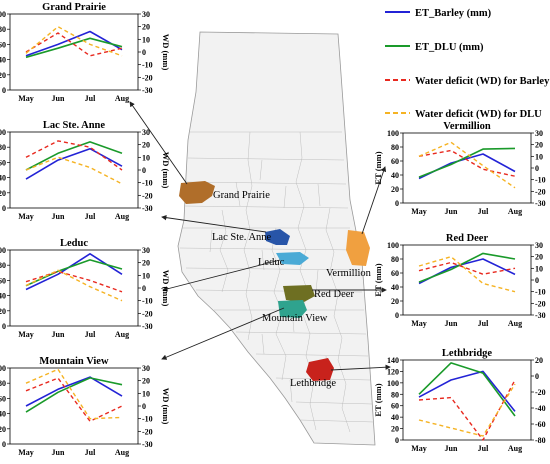  What do you see at coordinates (146, 393) in the screenshot?
I see `right-tick-label: 10` at bounding box center [146, 393].